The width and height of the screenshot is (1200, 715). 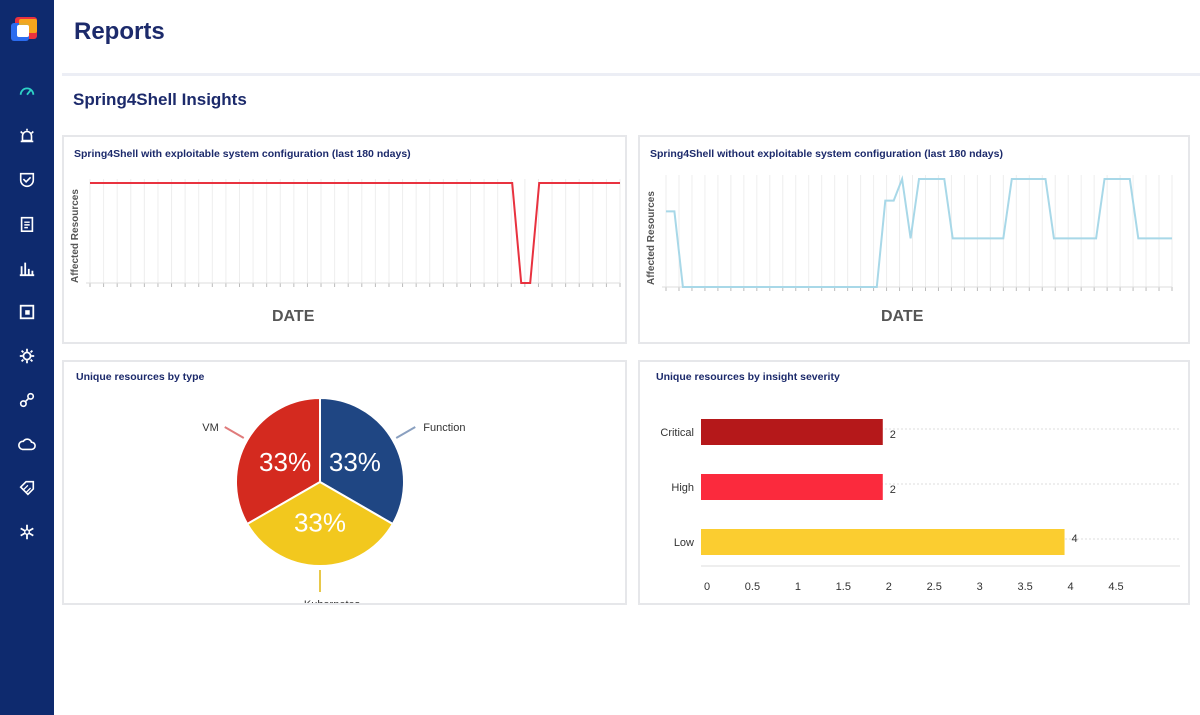 I want to click on sidebar, so click(x=27, y=357).